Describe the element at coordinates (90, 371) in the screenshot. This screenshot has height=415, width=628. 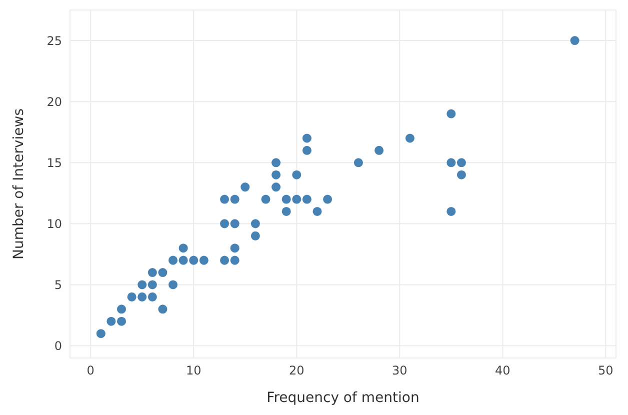
I see `x-tick-label: 0` at that location.